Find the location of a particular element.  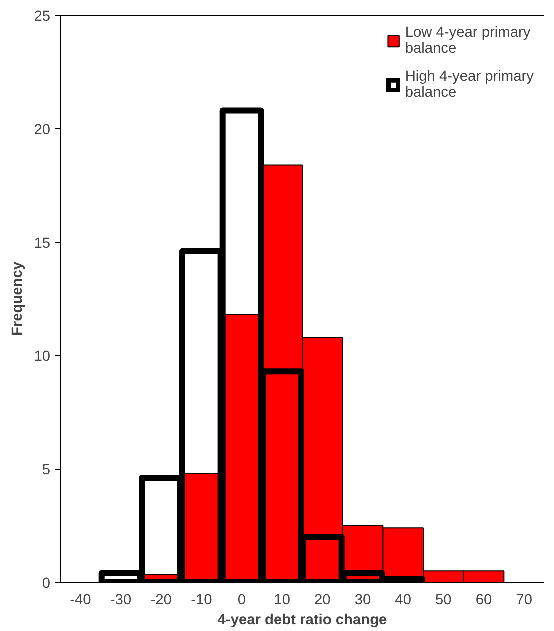

y-tick-label: 25 is located at coordinates (42, 17).